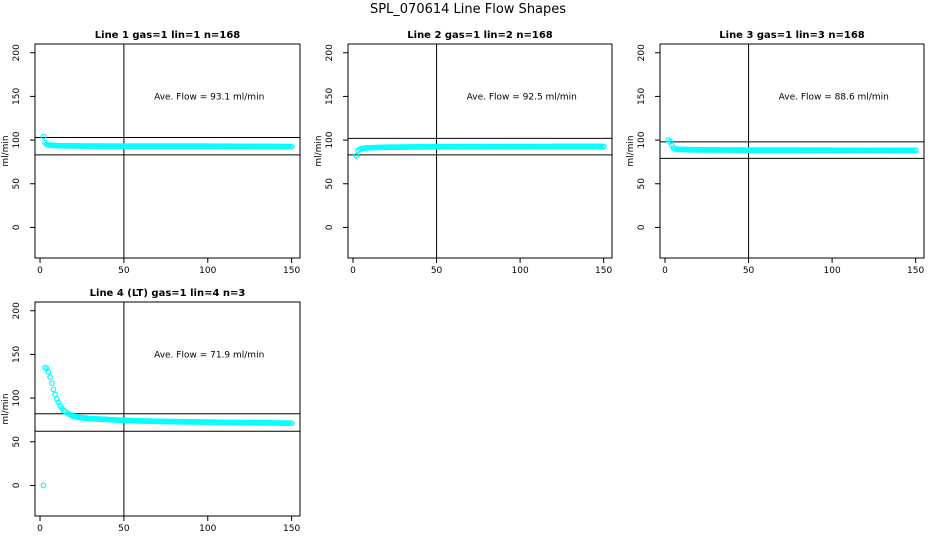  I want to click on average-flow-annotation: Ave. Flow = 71.9 ml/min, so click(209, 355).